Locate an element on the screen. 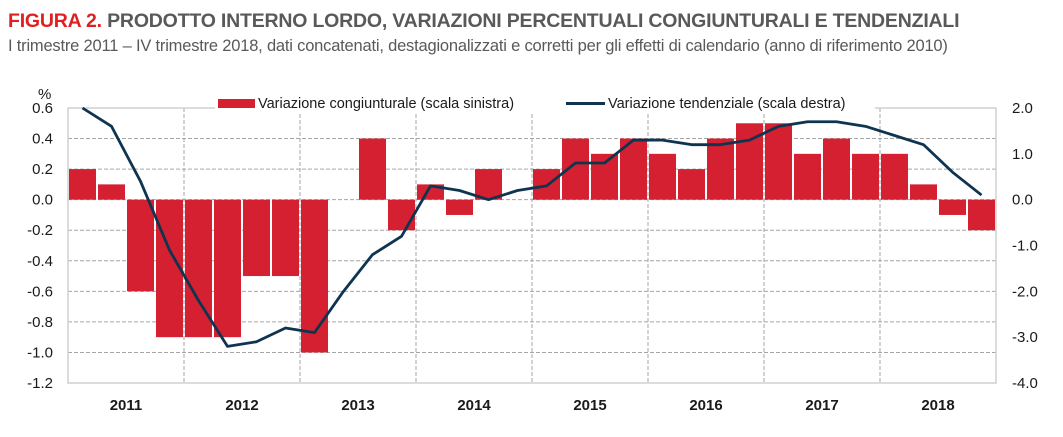 This screenshot has width=1063, height=437. y-axis-left: 0.6 0.4 0.2 0.0 -0.2 -0.4 -0.6 -0.8 -1.0 -1.2 is located at coordinates (40, 246).